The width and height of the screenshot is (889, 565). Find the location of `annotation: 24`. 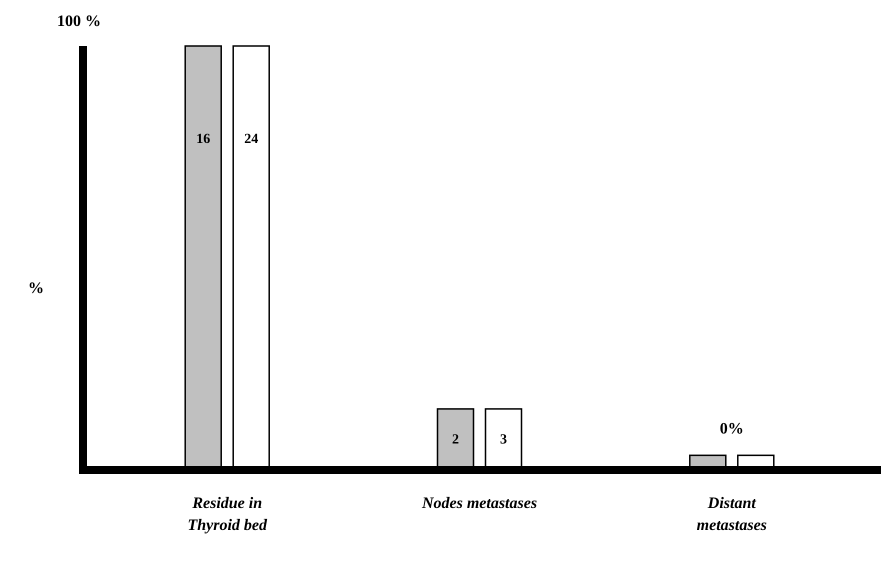

annotation: 24 is located at coordinates (251, 139).